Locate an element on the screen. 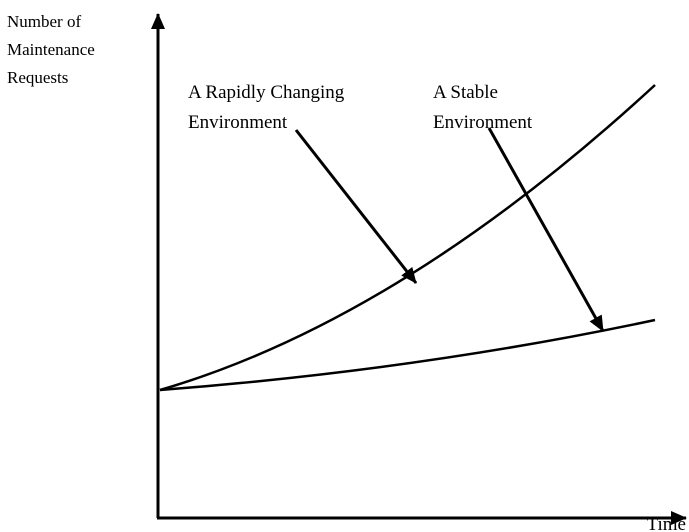 Image resolution: width=689 pixels, height=532 pixels. annotation: A Rapidly Changing is located at coordinates (266, 92).